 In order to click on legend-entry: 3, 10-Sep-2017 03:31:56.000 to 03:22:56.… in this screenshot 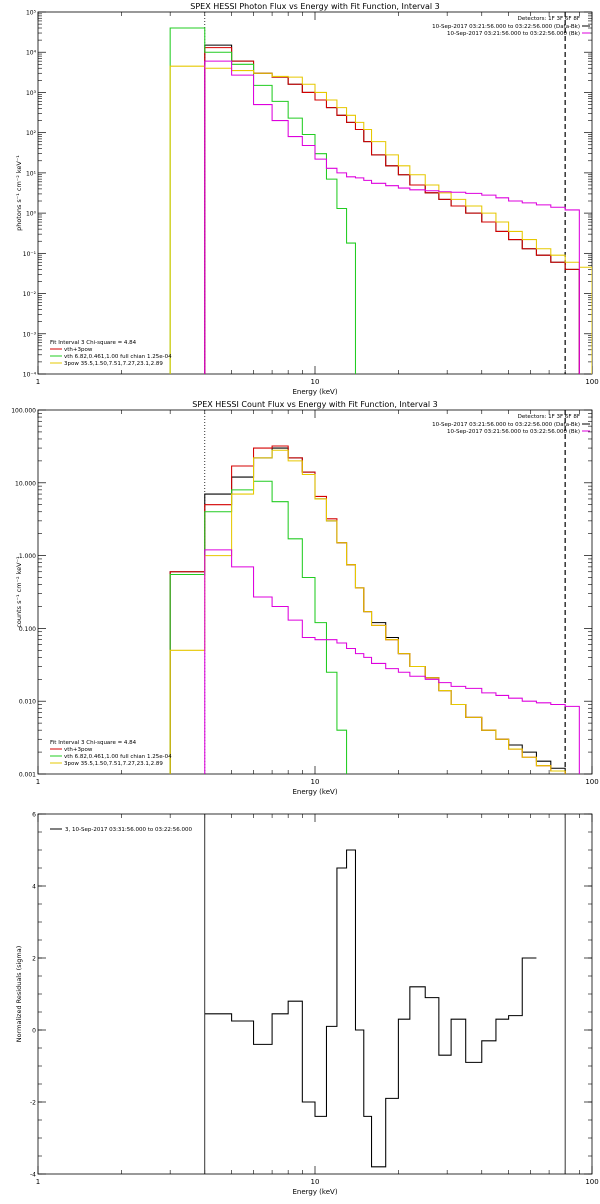, I will do `click(128, 830)`.